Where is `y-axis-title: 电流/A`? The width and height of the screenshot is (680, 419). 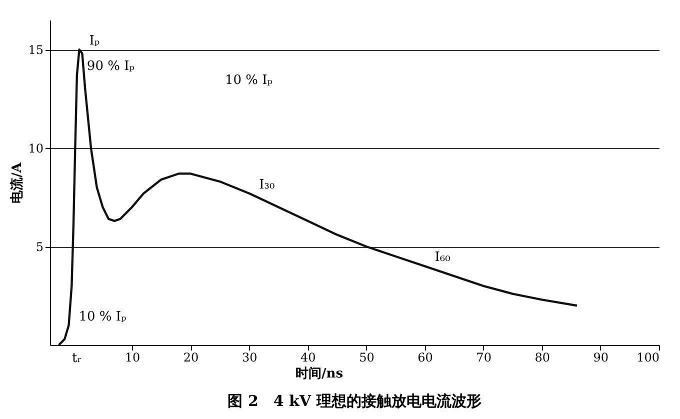 y-axis-title: 电流/A is located at coordinates (17, 183).